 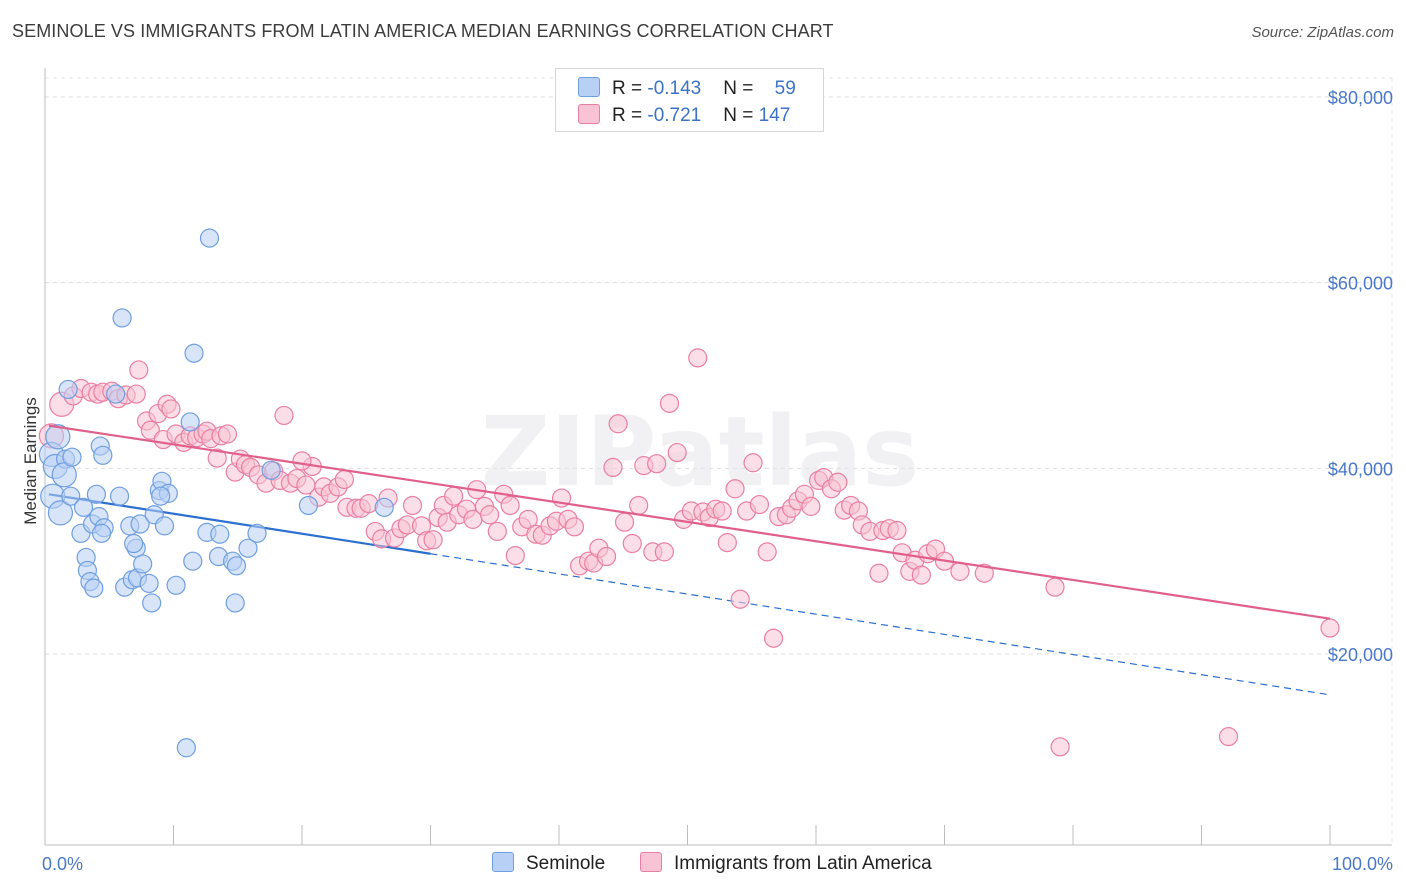 I want to click on legend-item-latin-america: Immigrants from Latin America, so click(x=786, y=863).